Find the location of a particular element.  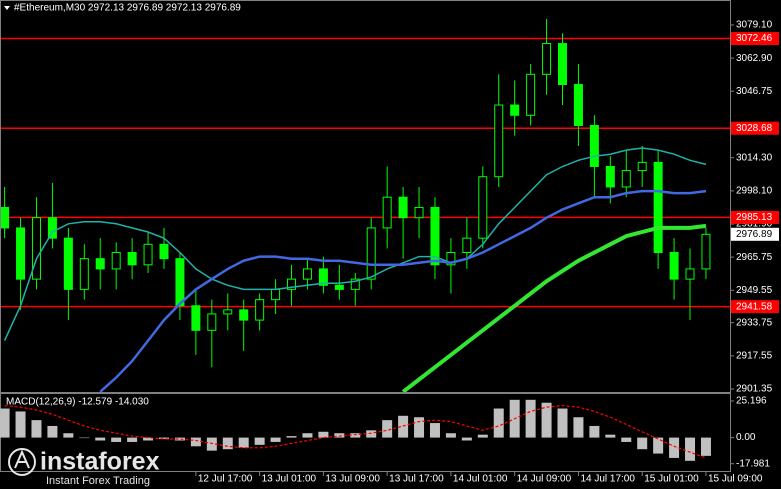

y-tick-label: 0.00 is located at coordinates (746, 437).